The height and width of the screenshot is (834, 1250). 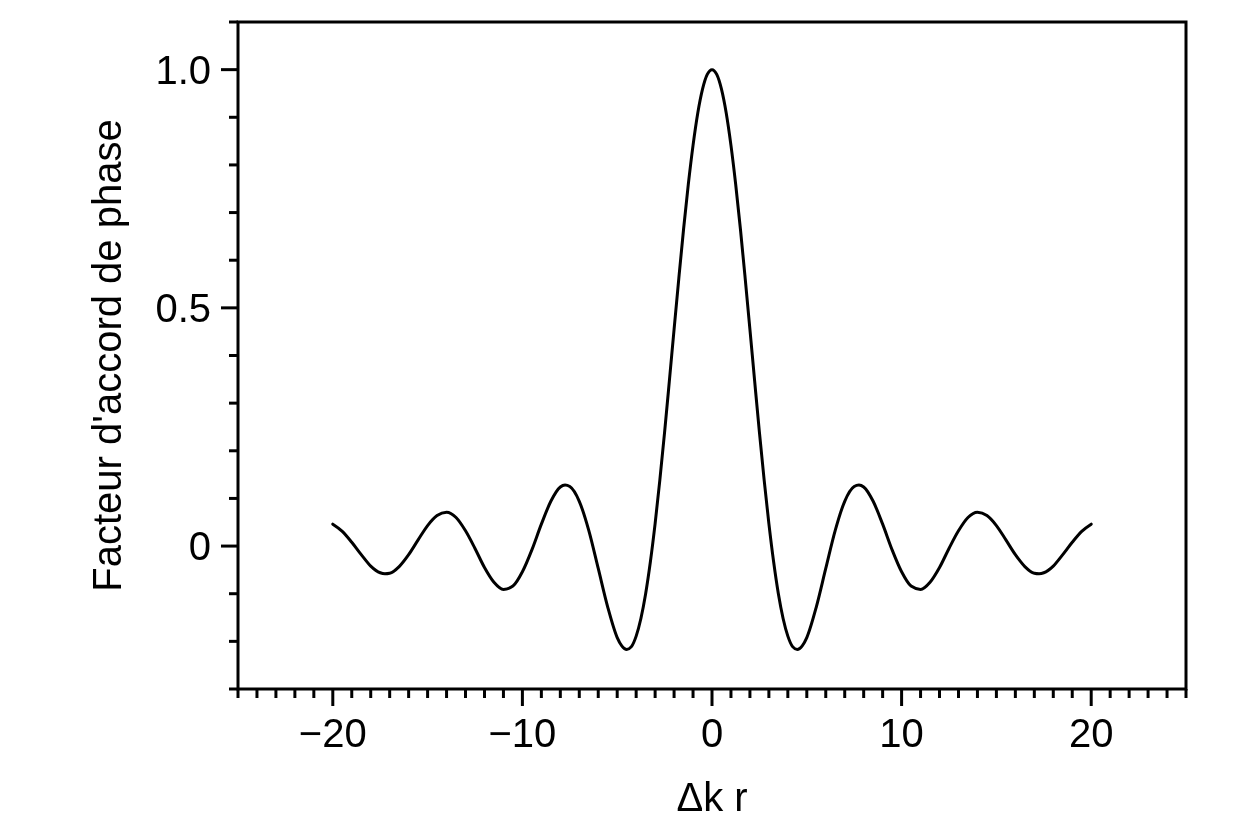 I want to click on y-axis-title: Facteur d'accord de phase, so click(x=107, y=355).